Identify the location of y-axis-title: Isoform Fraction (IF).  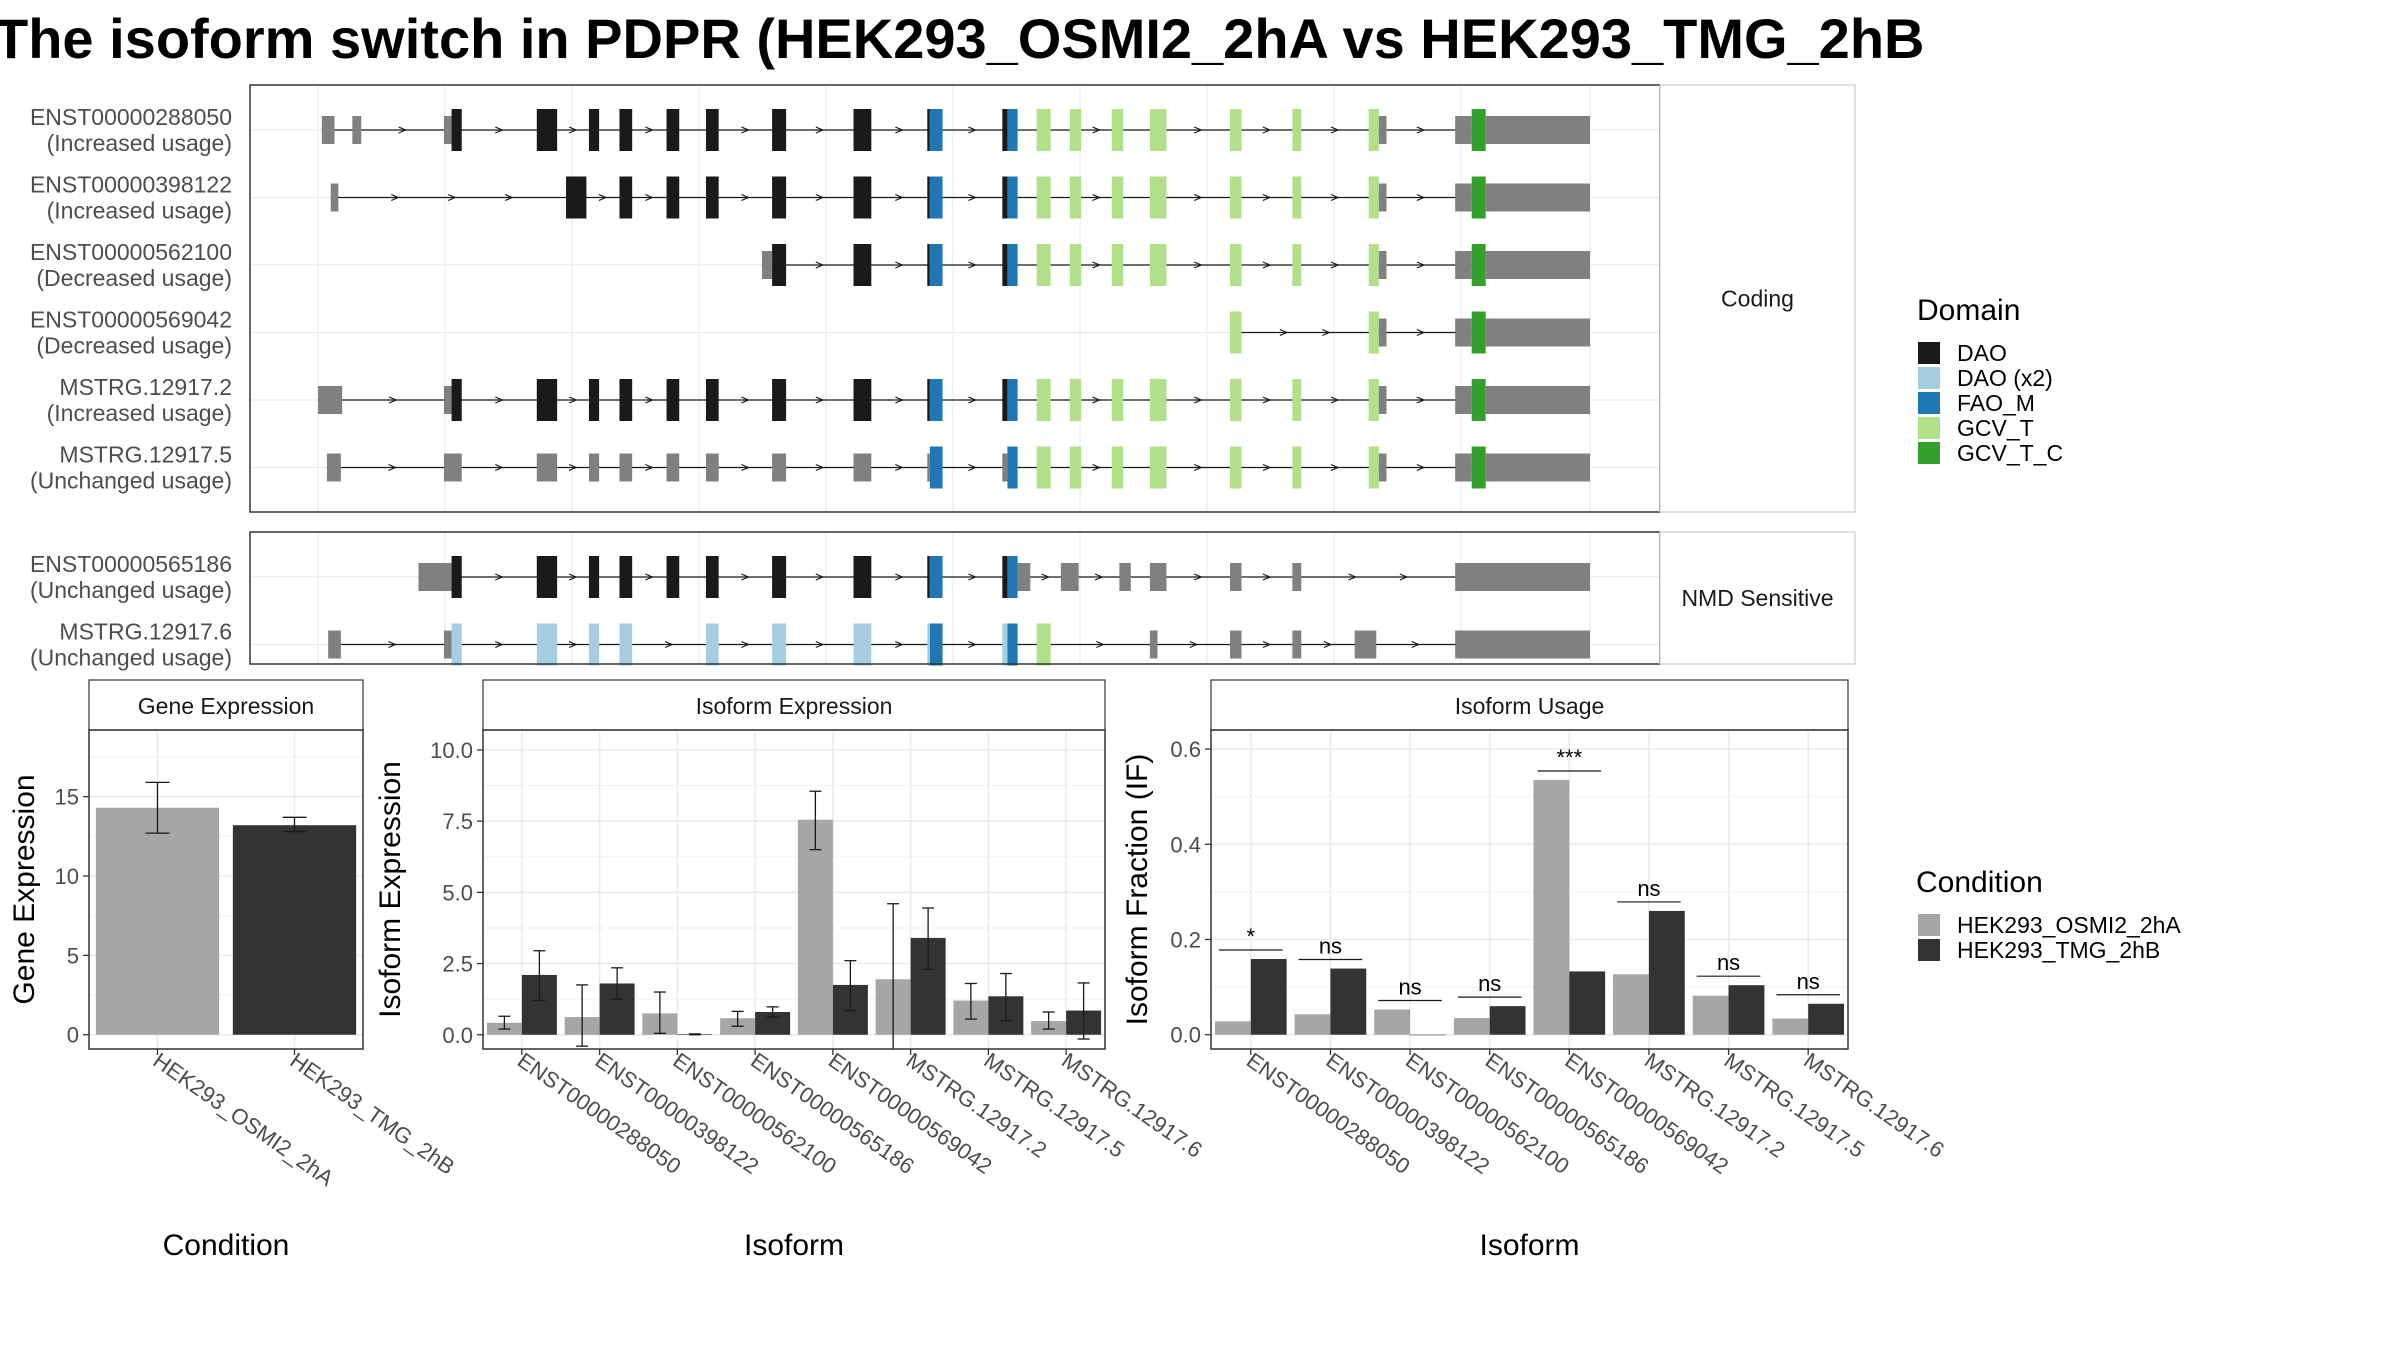
(1137, 890).